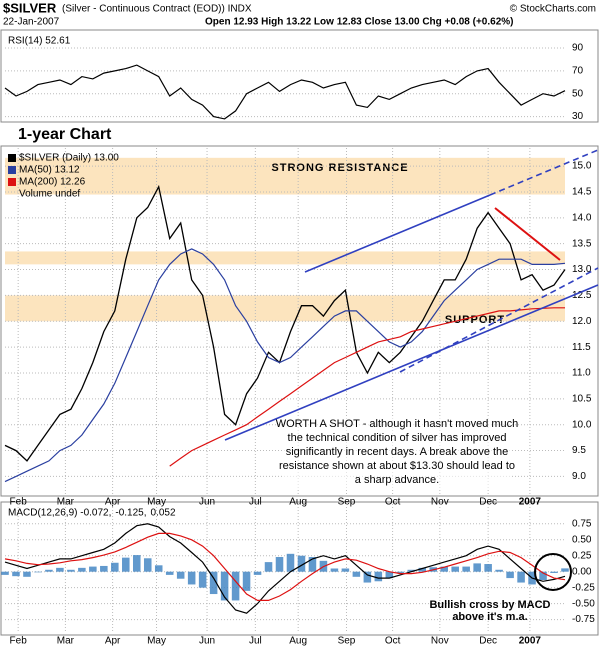  What do you see at coordinates (393, 502) in the screenshot?
I see `x-tick-label: Oct` at bounding box center [393, 502].